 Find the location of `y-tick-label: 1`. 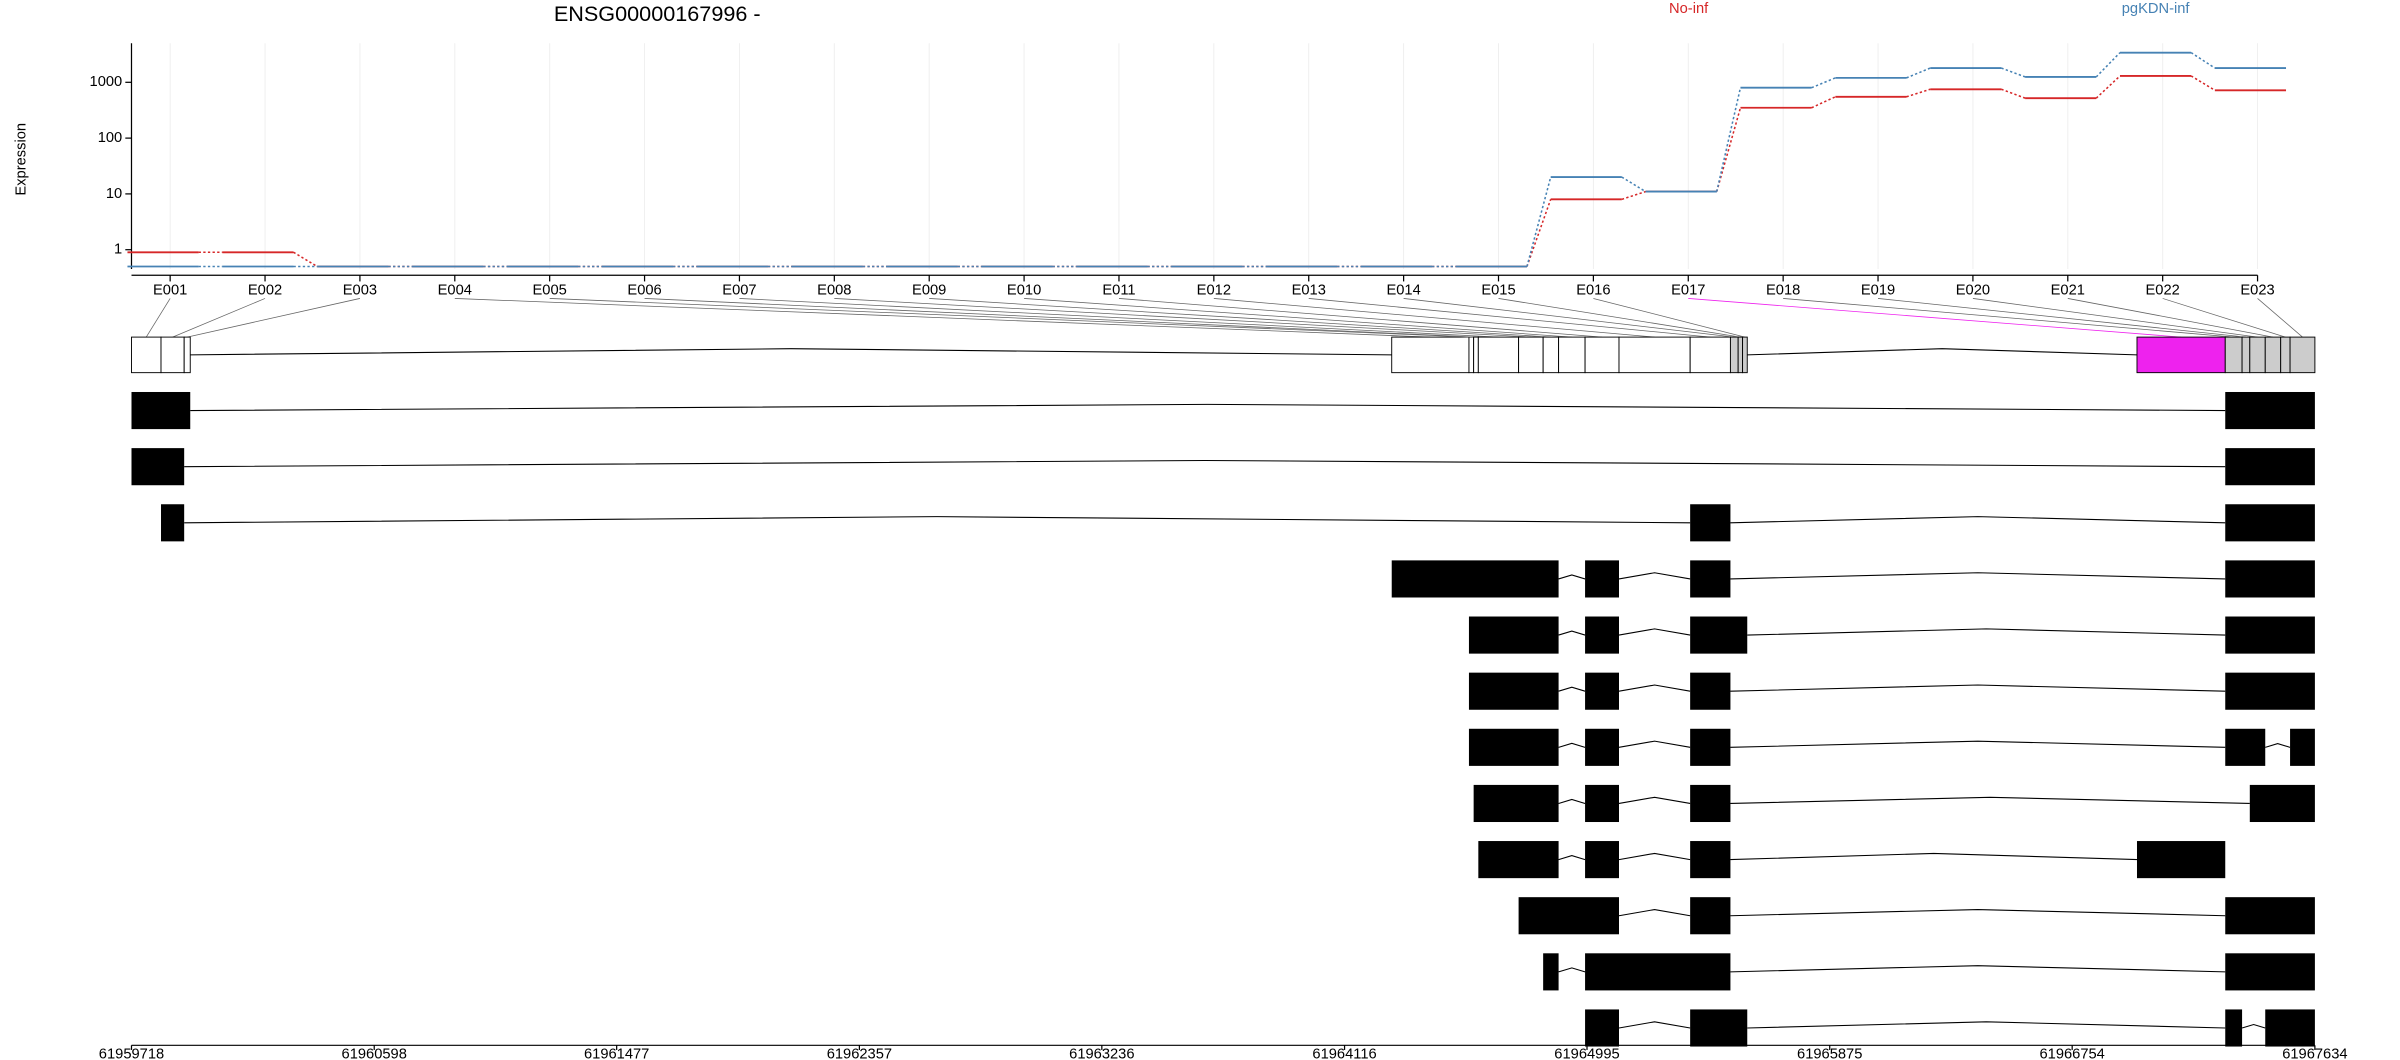

y-tick-label: 1 is located at coordinates (118, 250).